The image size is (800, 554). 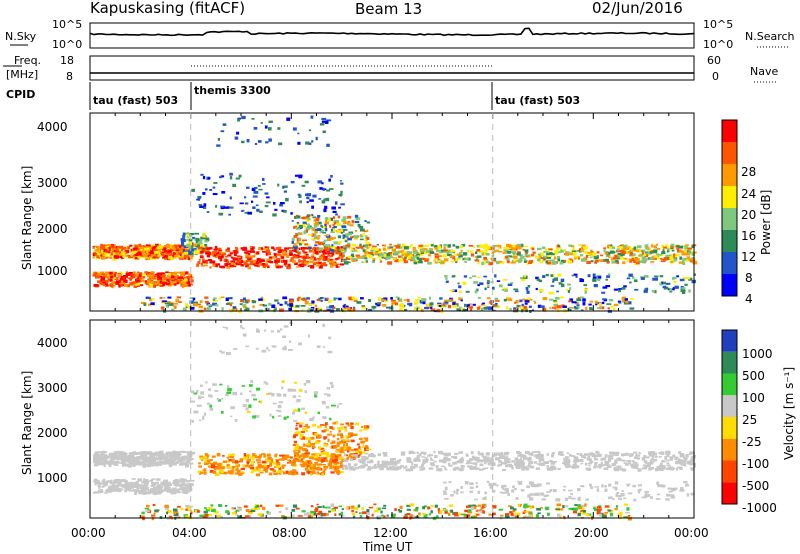 I want to click on power-colorbar-bin, so click(x=729, y=175).